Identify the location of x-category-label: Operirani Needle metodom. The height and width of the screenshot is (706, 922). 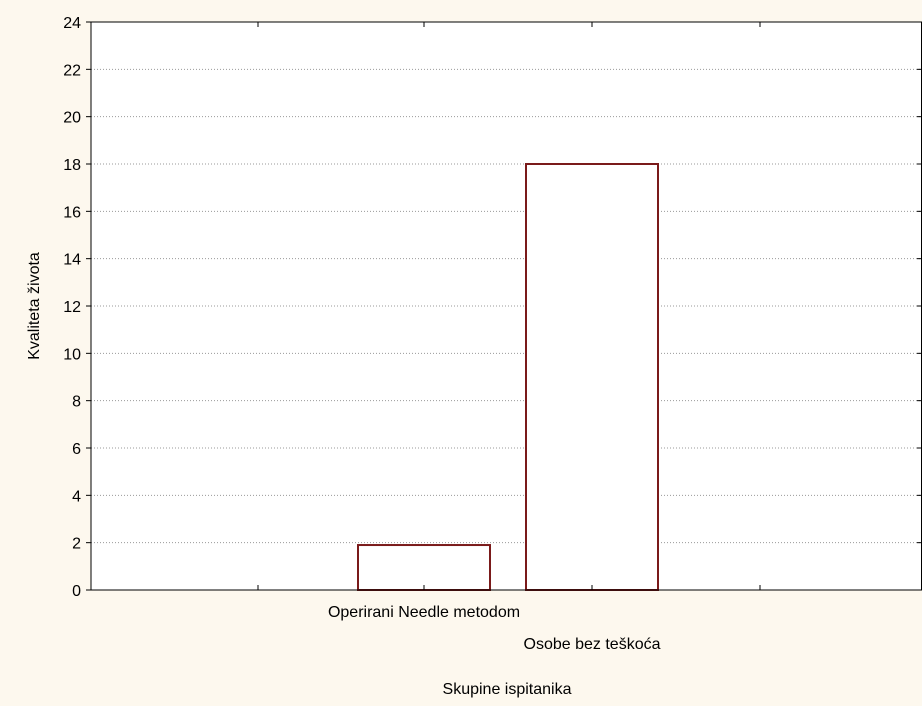
(424, 612).